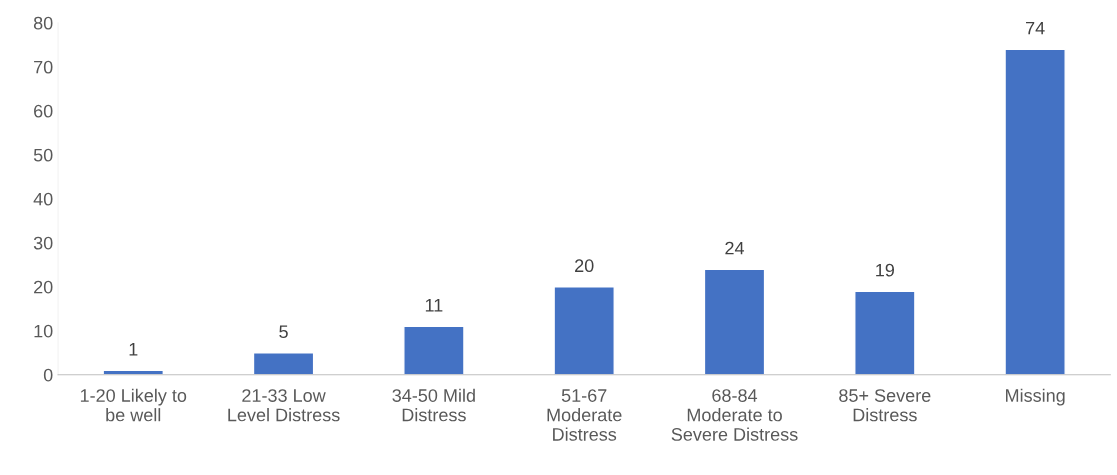  Describe the element at coordinates (133, 349) in the screenshot. I see `data-label: 1` at that location.